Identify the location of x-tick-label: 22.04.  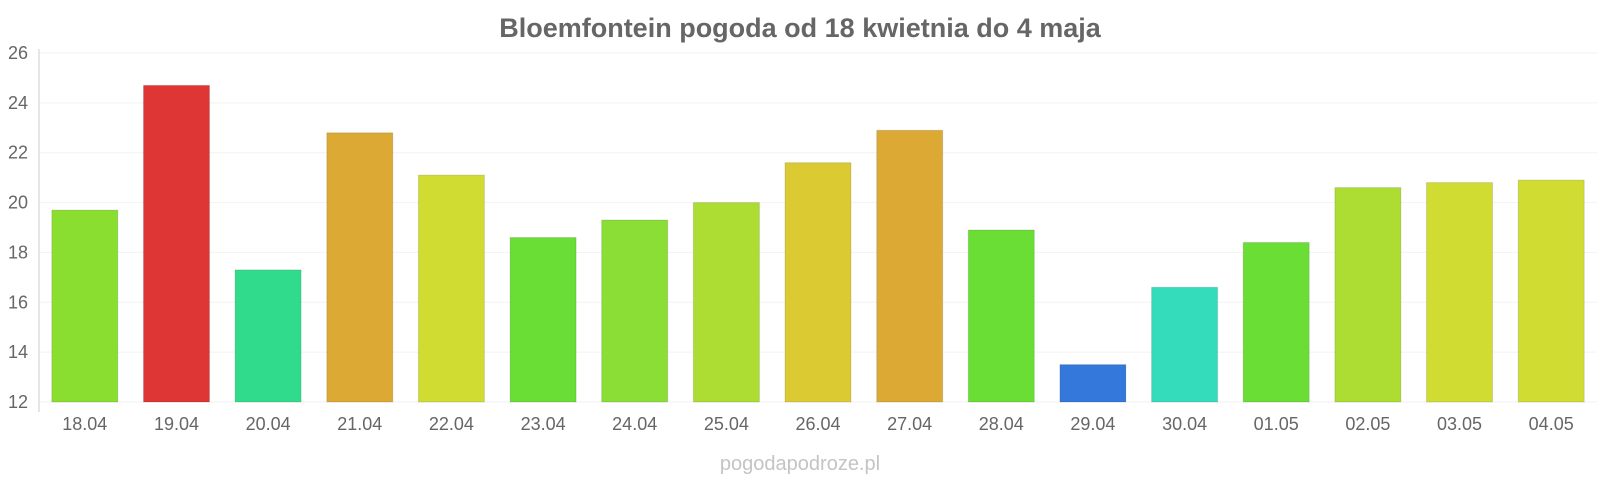
(451, 424).